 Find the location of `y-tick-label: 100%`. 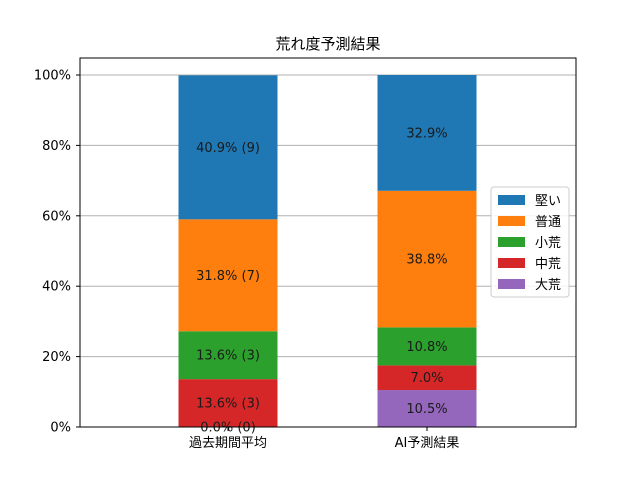

y-tick-label: 100% is located at coordinates (52, 76).